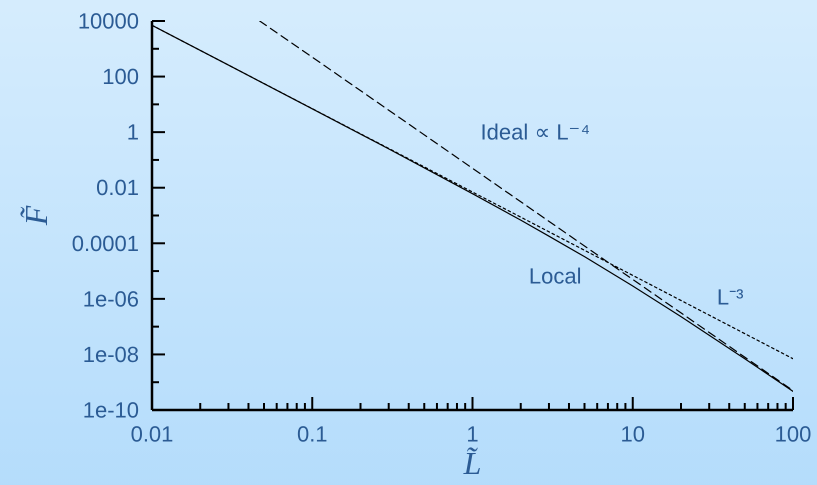 This screenshot has width=817, height=485. I want to click on y-tick-label: 0.01, so click(117, 187).